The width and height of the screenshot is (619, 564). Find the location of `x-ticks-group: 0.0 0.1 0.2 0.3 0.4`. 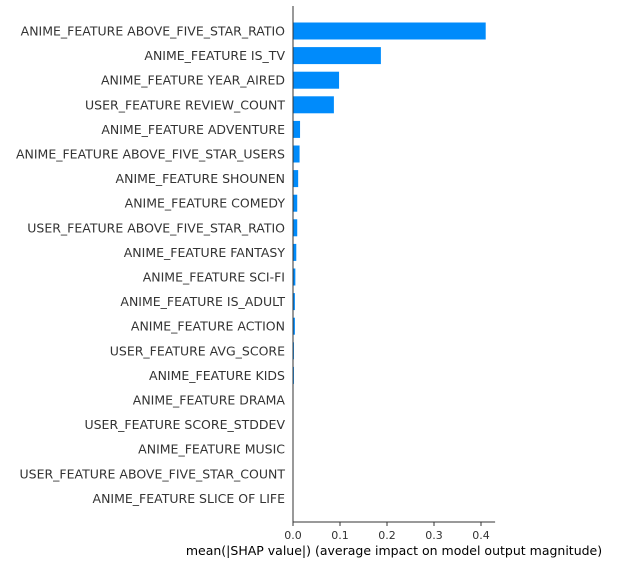

x-ticks-group: 0.0 0.1 0.2 0.3 0.4 is located at coordinates (387, 532).